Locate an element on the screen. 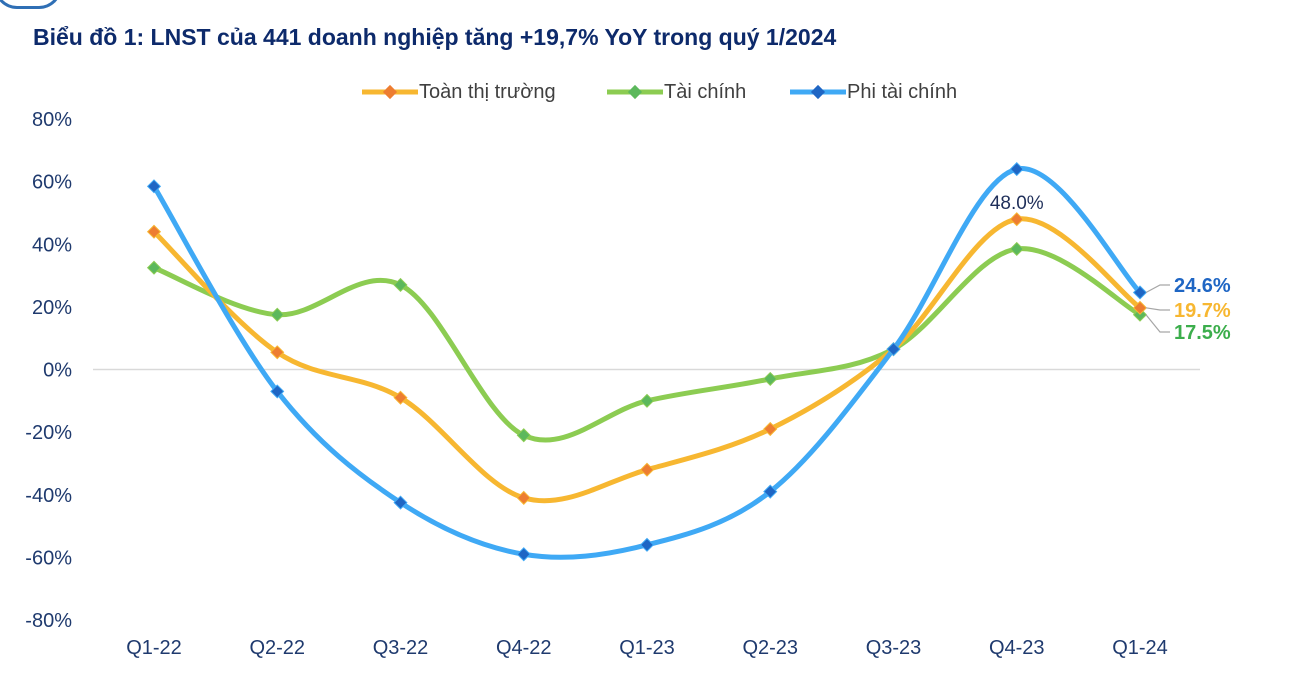 This screenshot has width=1298, height=682. data-label-end: 19.7% is located at coordinates (1202, 311).